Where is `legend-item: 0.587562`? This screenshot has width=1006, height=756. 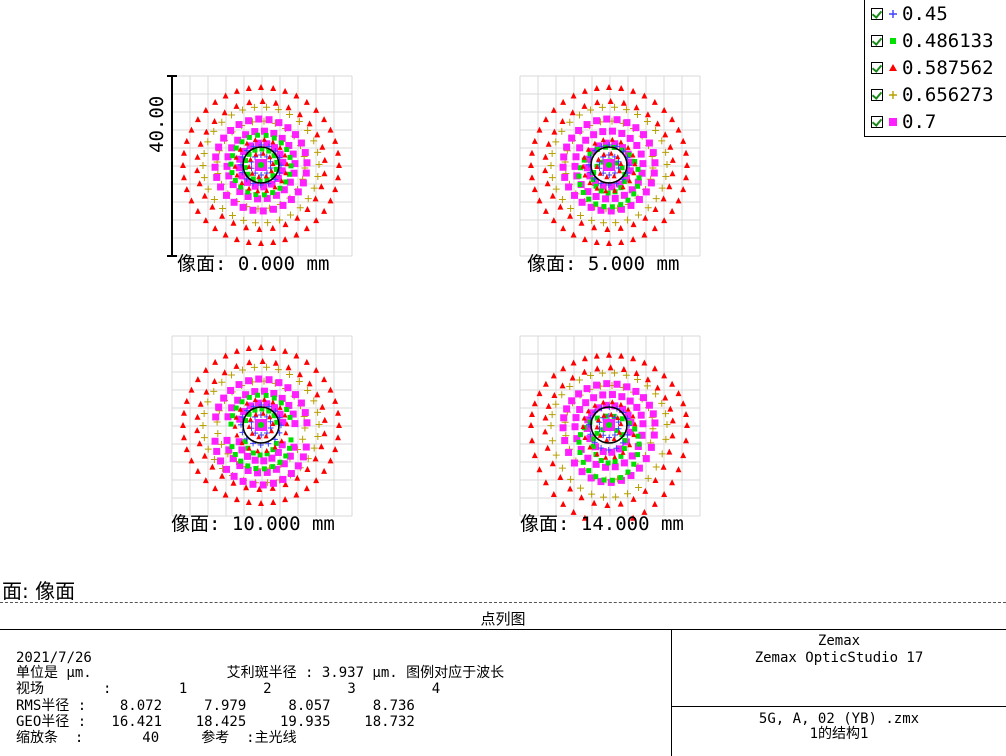
legend-item: 0.587562 is located at coordinates (932, 68).